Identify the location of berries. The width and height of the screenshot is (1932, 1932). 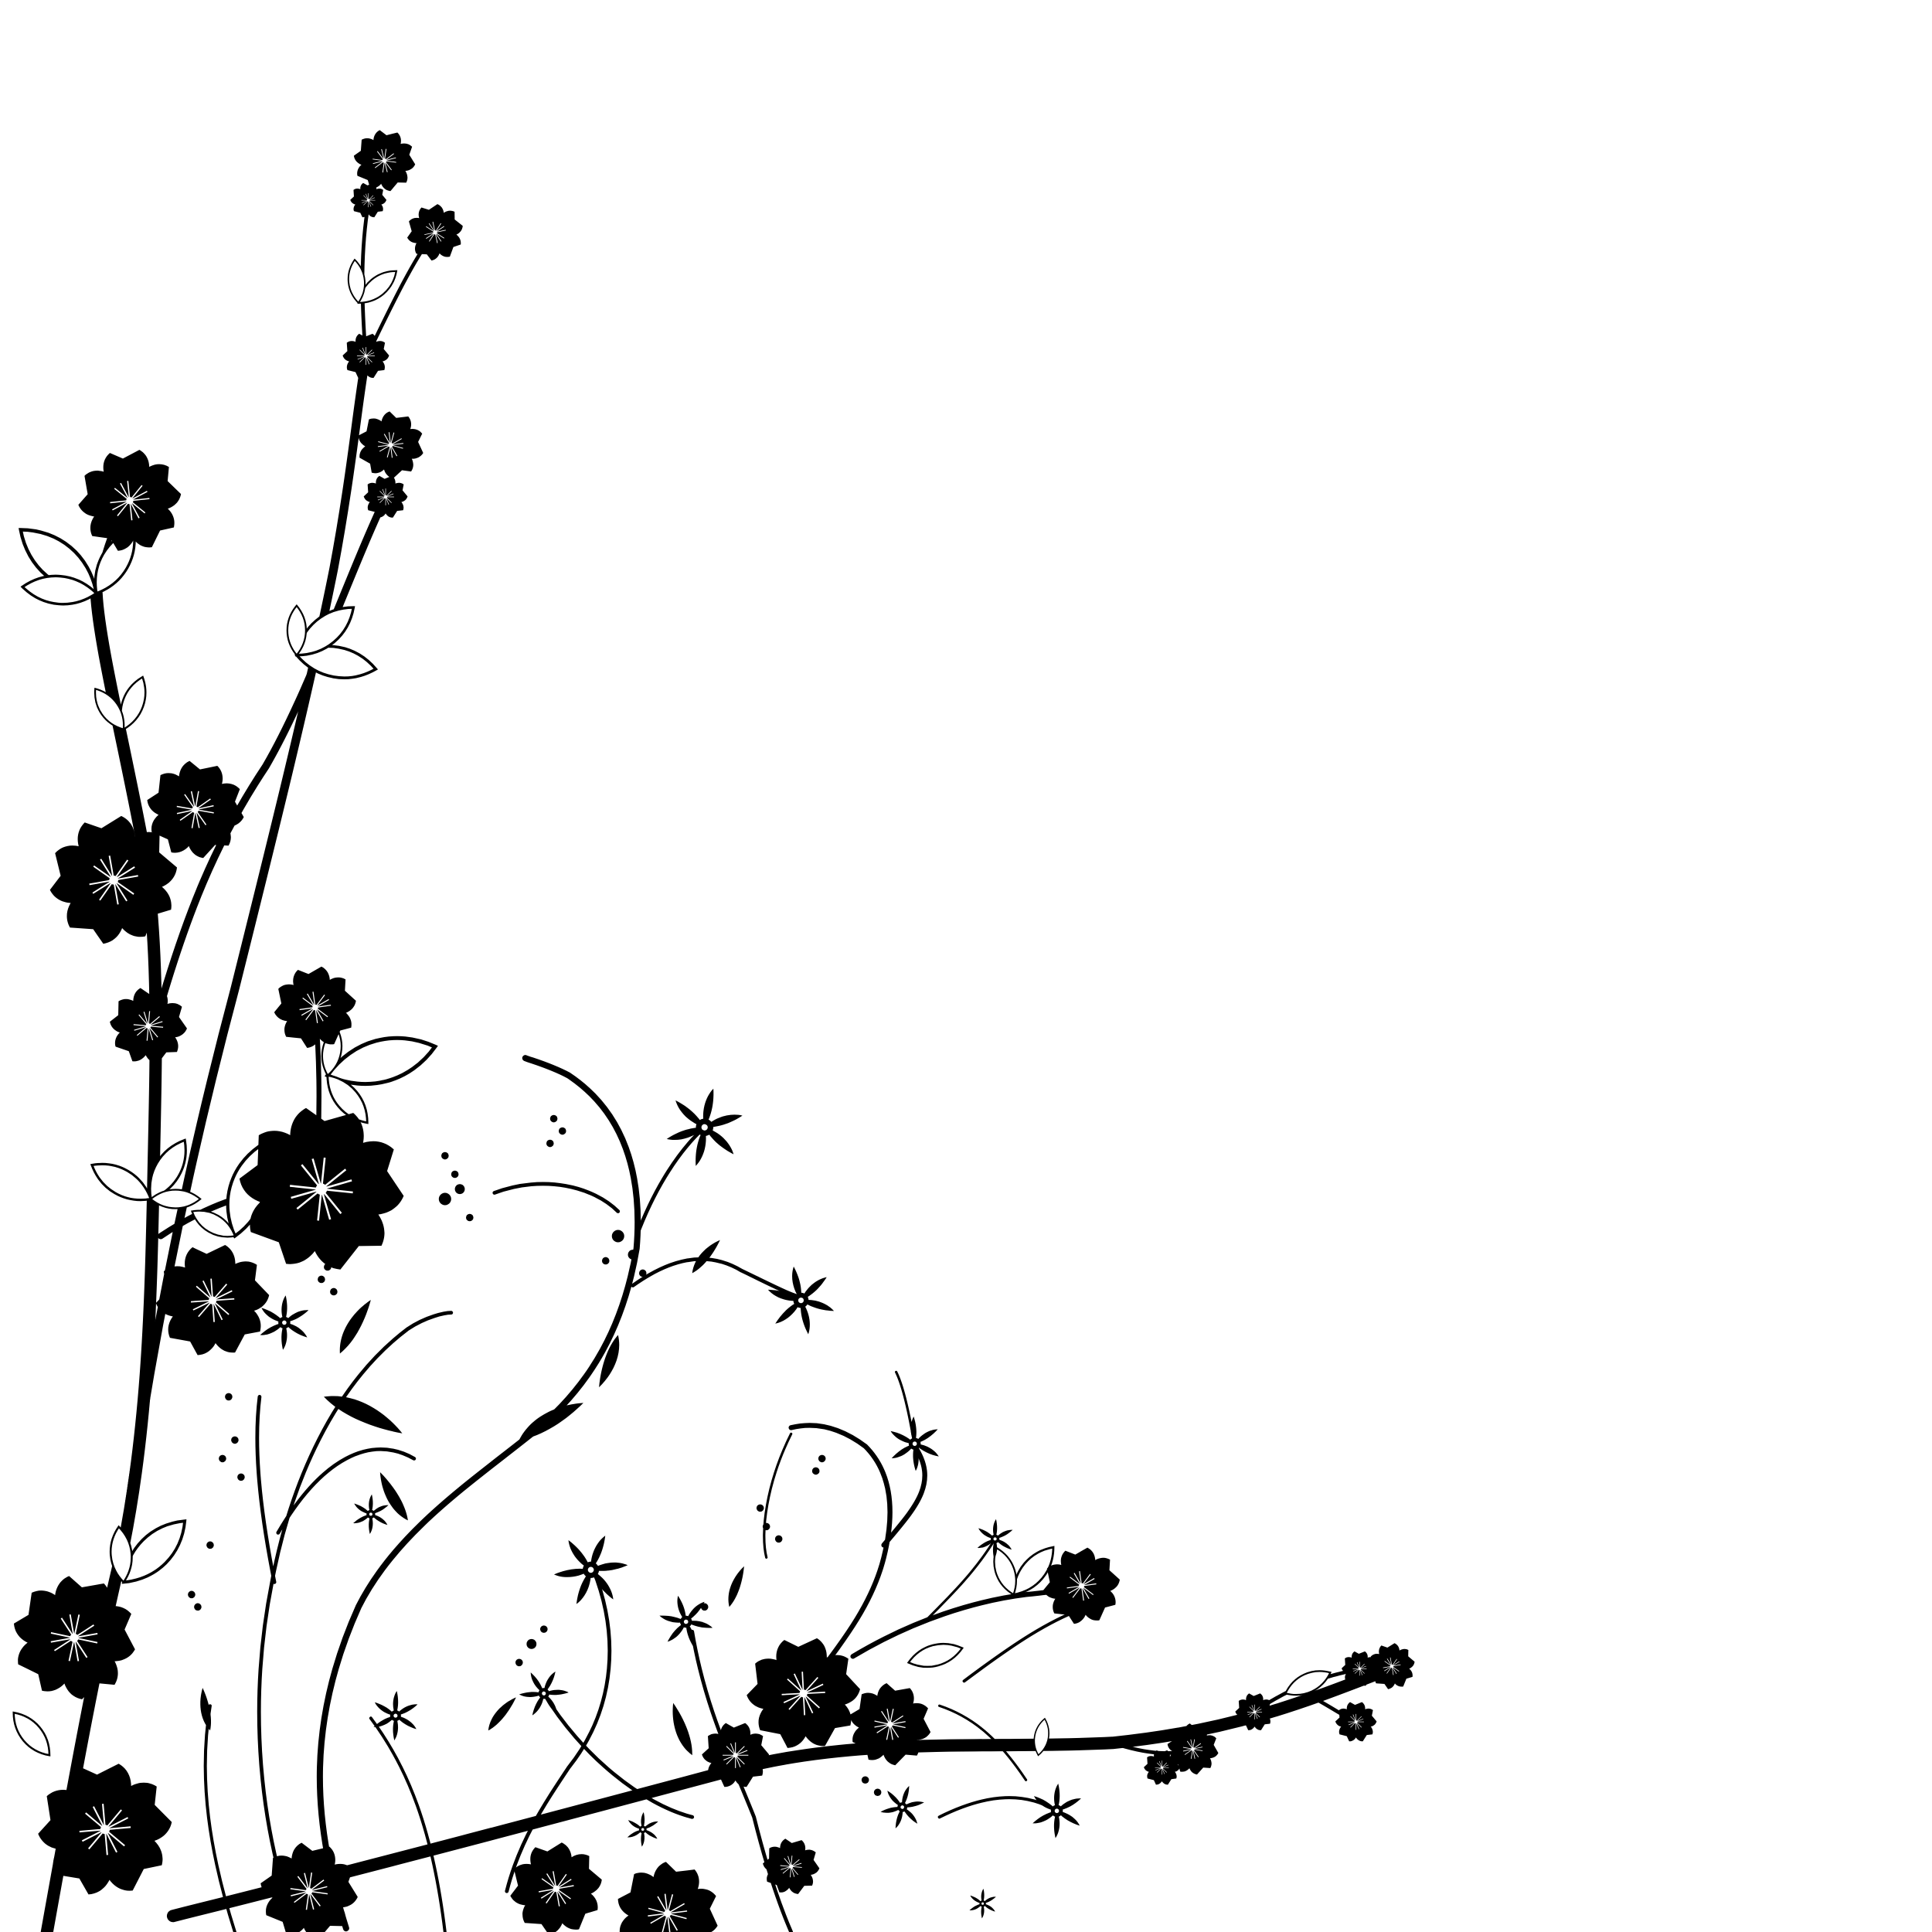
(535, 1455).